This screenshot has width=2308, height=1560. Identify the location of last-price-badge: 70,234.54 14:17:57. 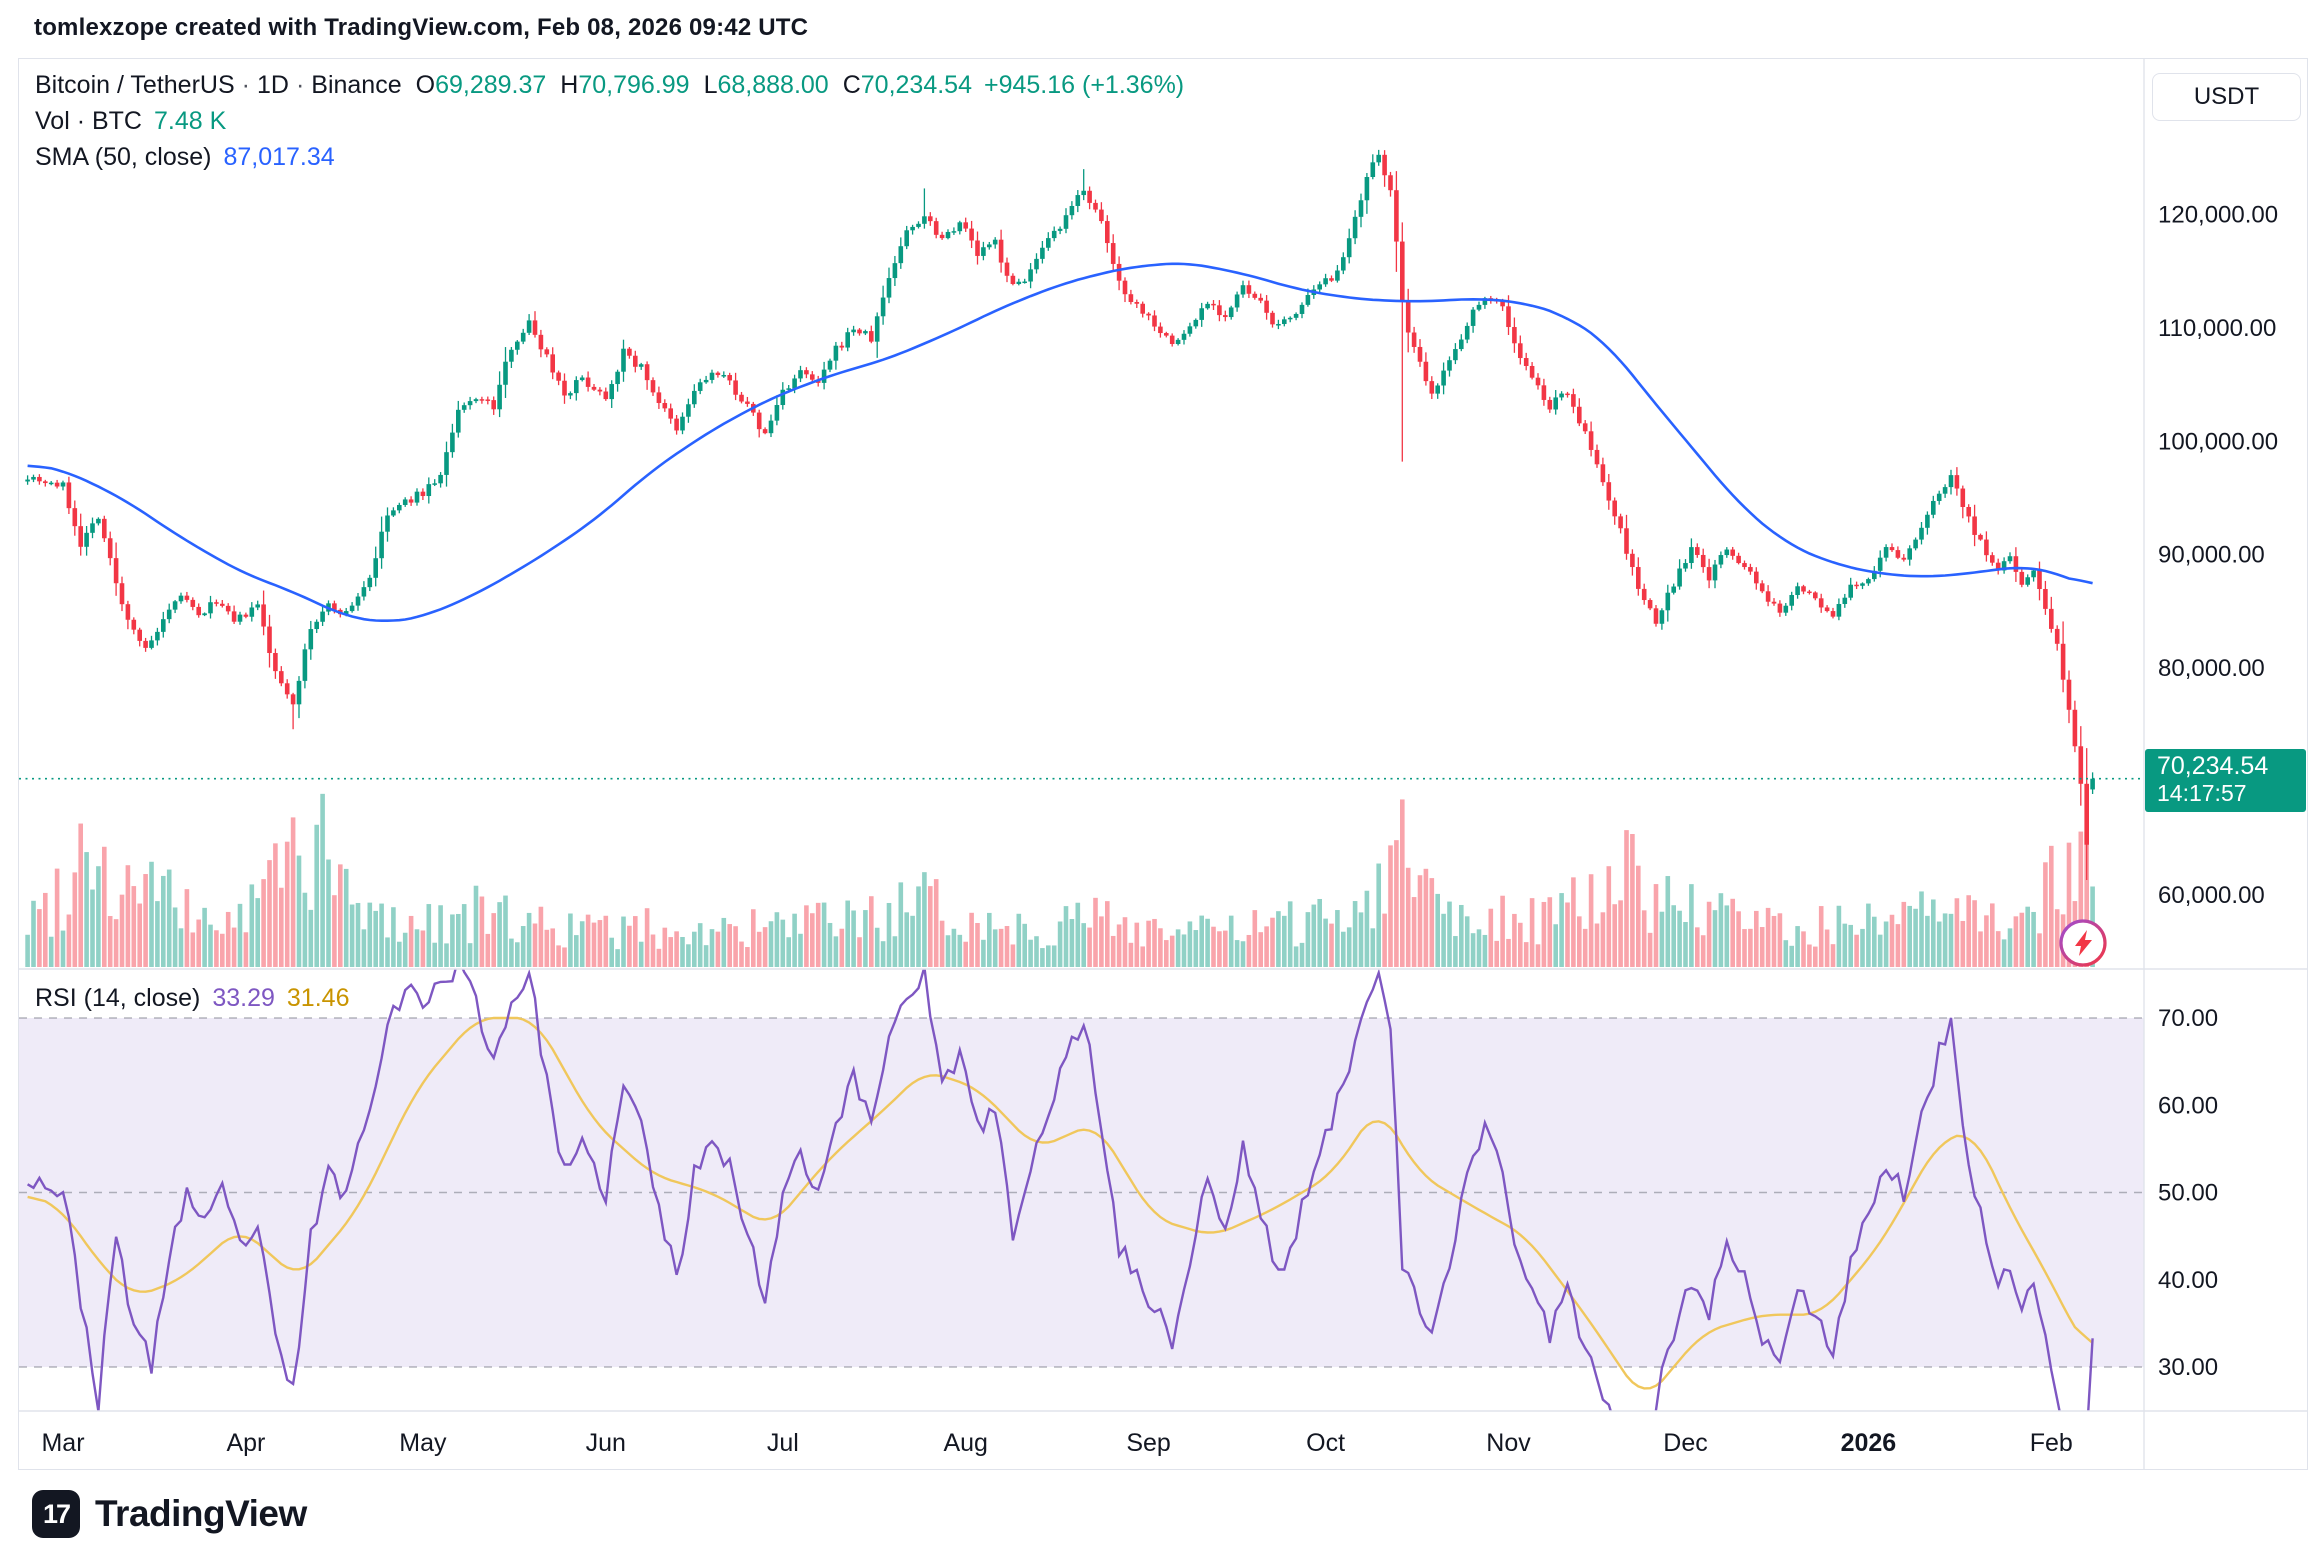
(2225, 780).